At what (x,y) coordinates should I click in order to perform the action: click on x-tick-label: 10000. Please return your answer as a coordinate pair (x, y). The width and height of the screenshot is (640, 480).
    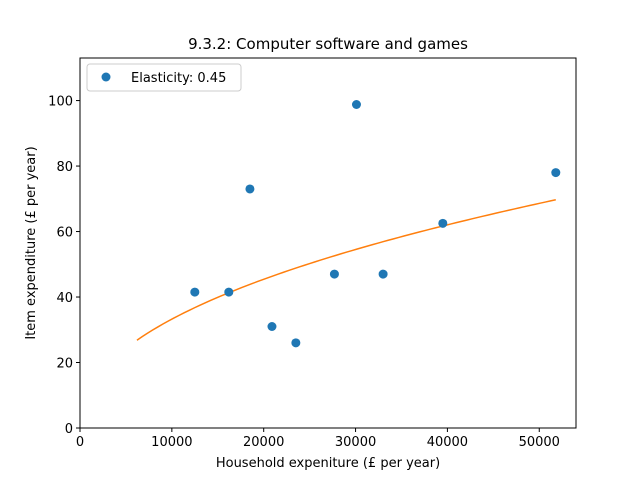
    Looking at the image, I should click on (171, 442).